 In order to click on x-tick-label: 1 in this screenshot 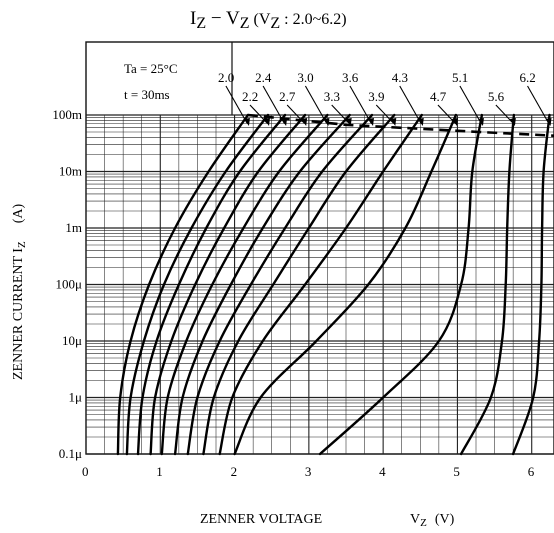, I will do `click(159, 471)`.